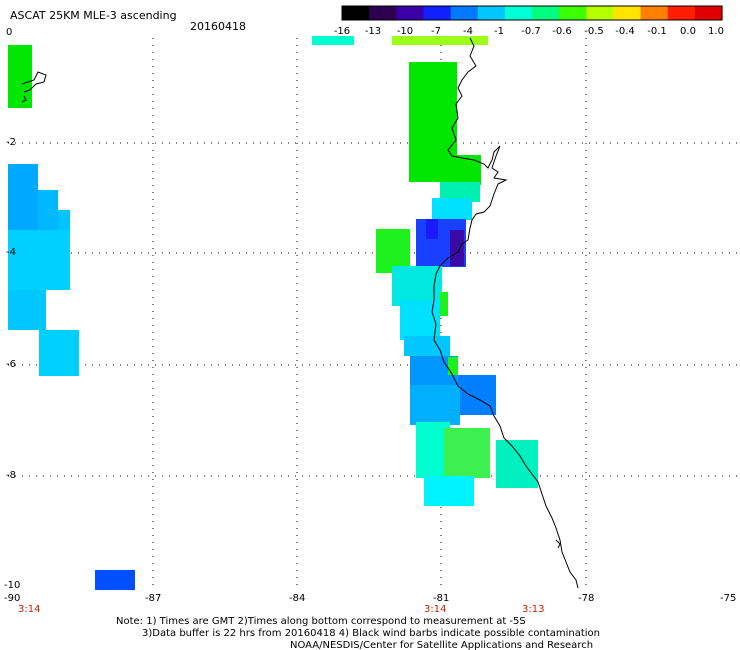 The height and width of the screenshot is (650, 740). Describe the element at coordinates (11, 364) in the screenshot. I see `lat-label: -6` at that location.